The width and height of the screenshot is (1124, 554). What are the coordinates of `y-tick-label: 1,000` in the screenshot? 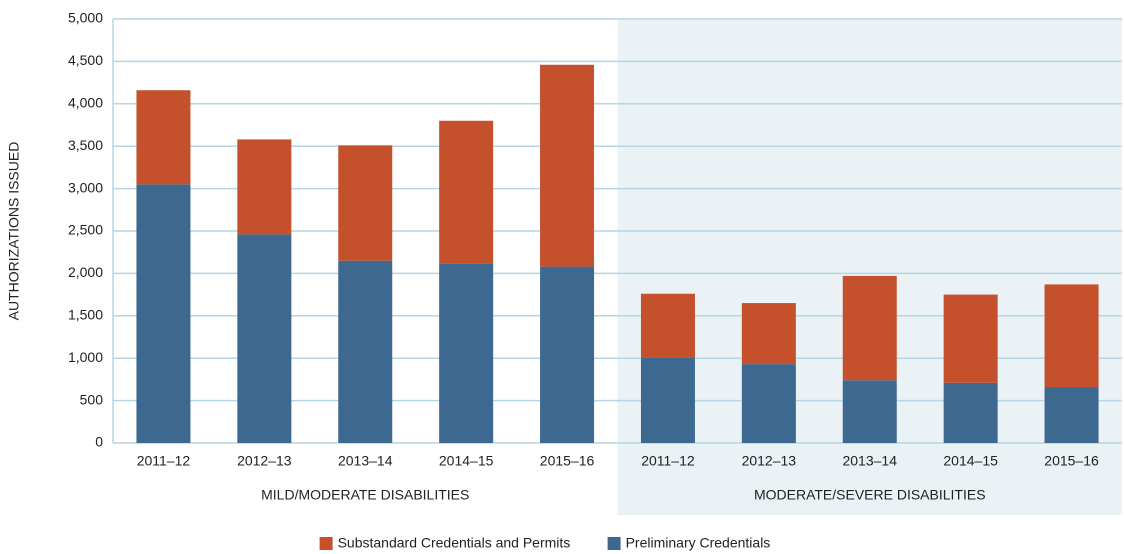 It's located at (85, 357).